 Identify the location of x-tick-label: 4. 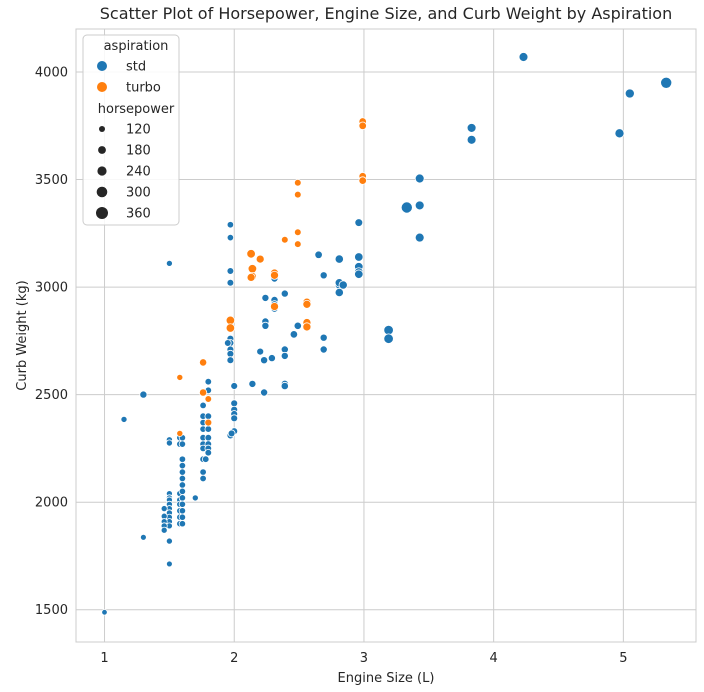
(494, 658).